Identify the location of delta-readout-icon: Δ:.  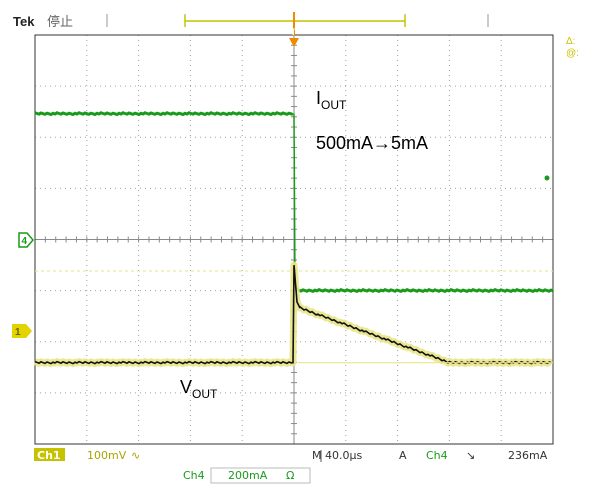
(570, 41).